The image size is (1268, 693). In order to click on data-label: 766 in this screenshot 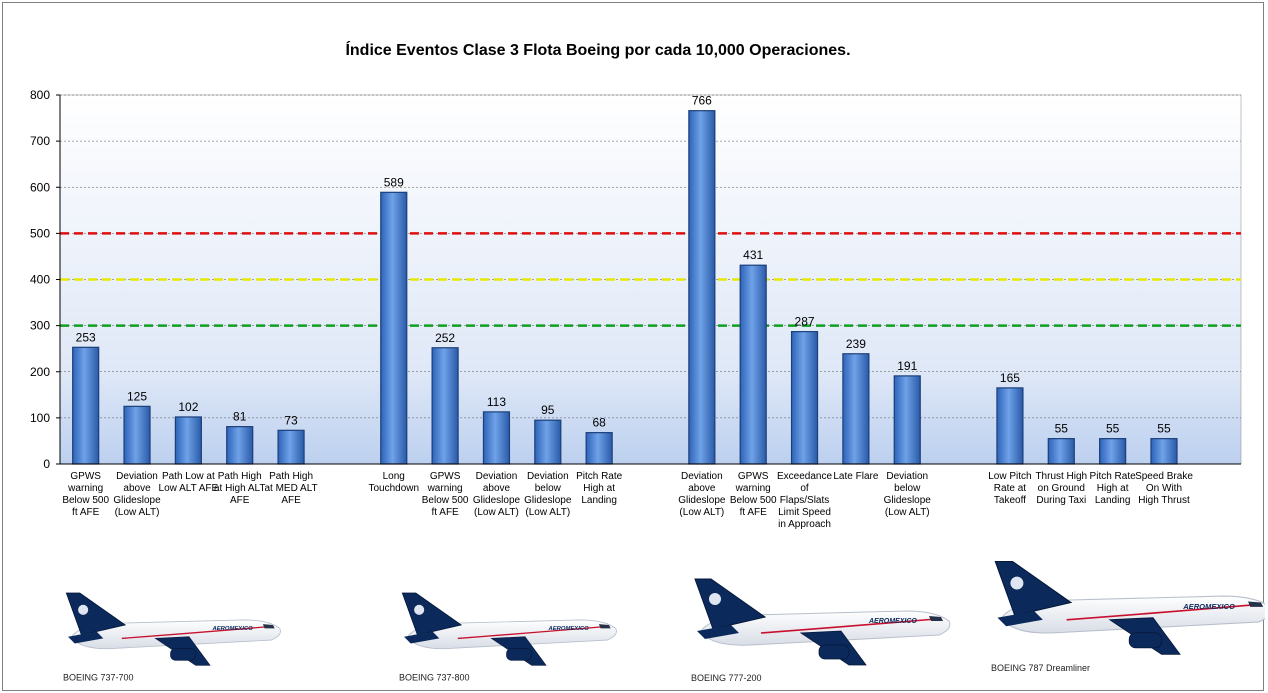, I will do `click(702, 101)`.